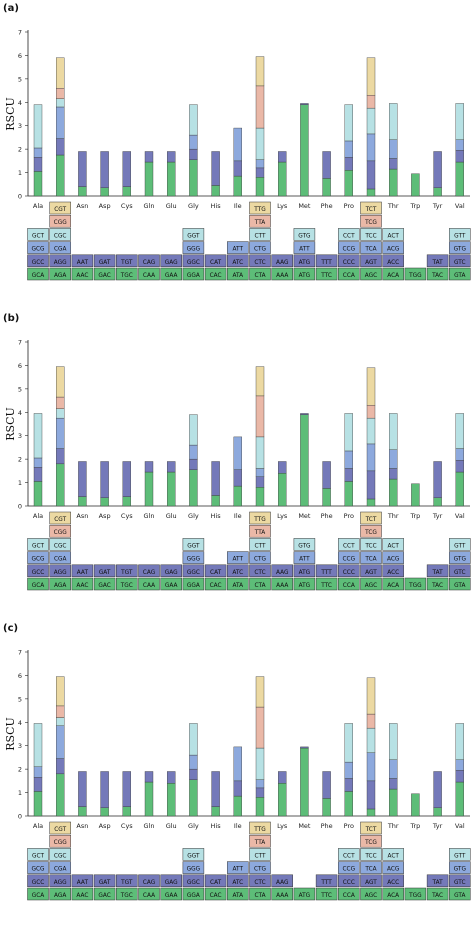 This screenshot has width=474, height=929. I want to click on codon-label: TTG, so click(259, 830).